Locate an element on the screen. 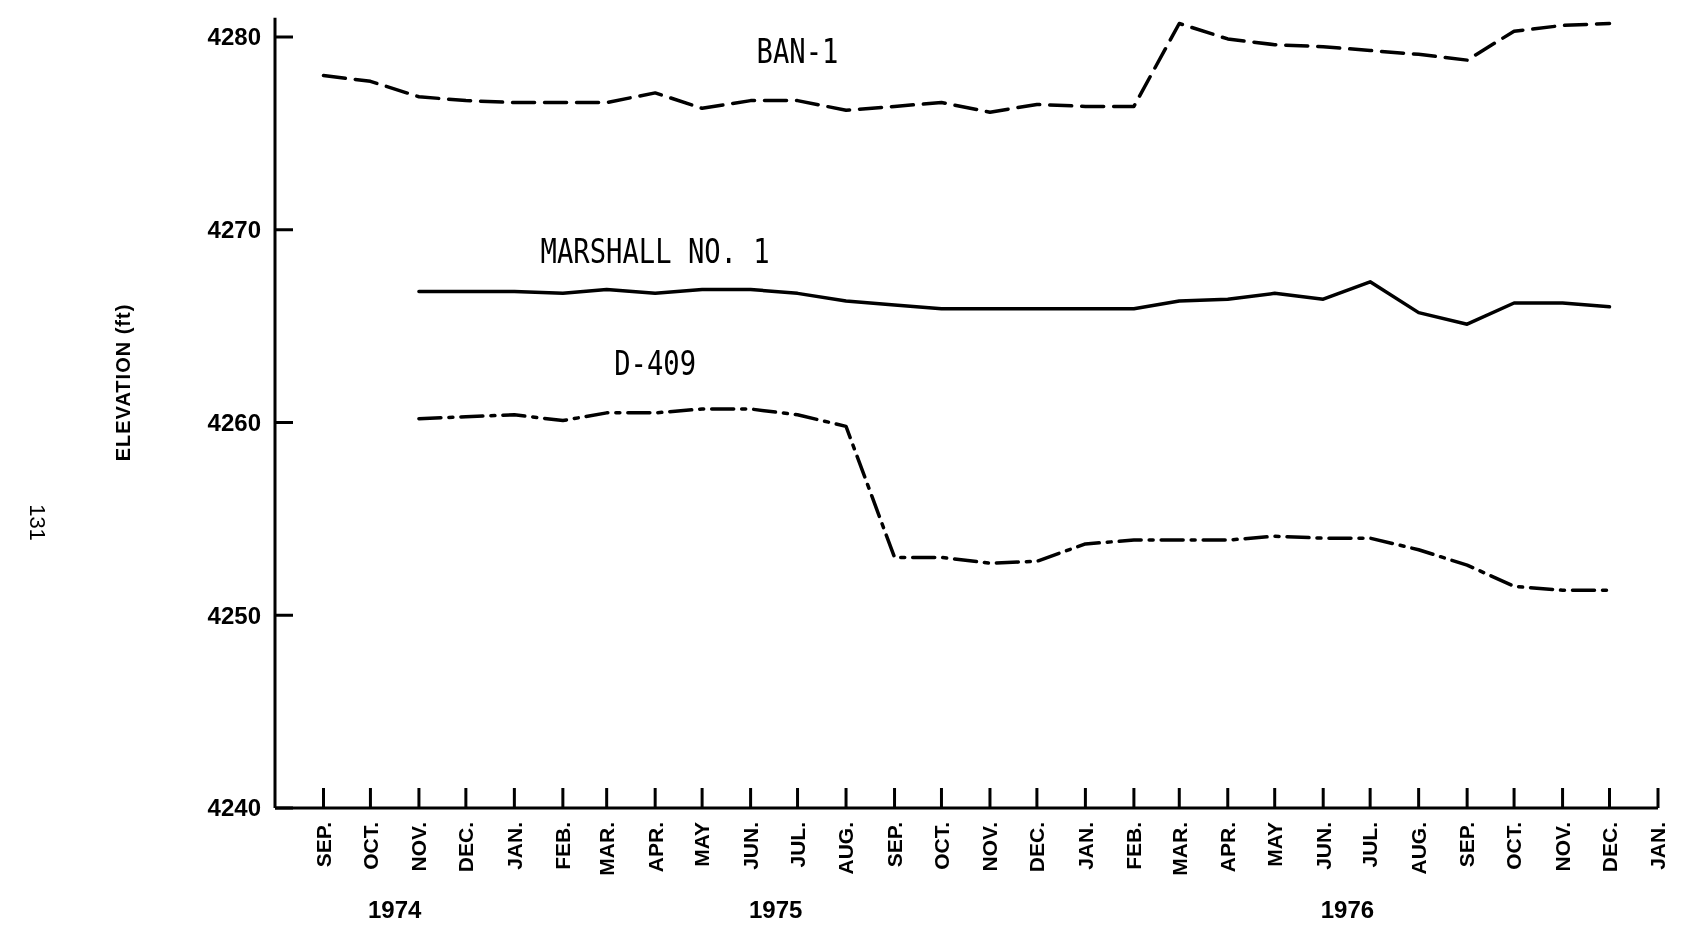  series-label: D-409 is located at coordinates (655, 362).